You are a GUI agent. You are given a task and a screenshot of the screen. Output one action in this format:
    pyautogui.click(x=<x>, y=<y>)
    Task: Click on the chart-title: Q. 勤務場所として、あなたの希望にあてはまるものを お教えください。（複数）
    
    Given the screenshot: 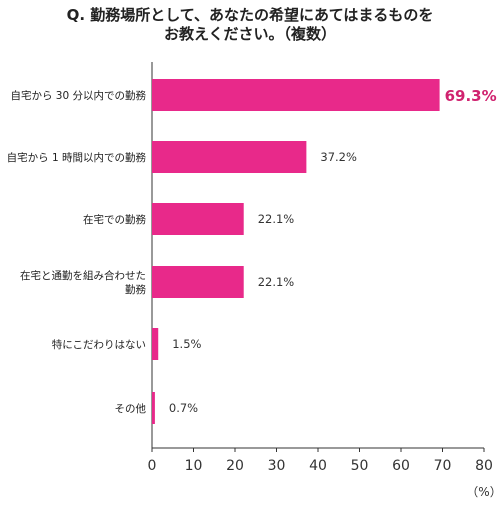 What is the action you would take?
    pyautogui.click(x=250, y=25)
    